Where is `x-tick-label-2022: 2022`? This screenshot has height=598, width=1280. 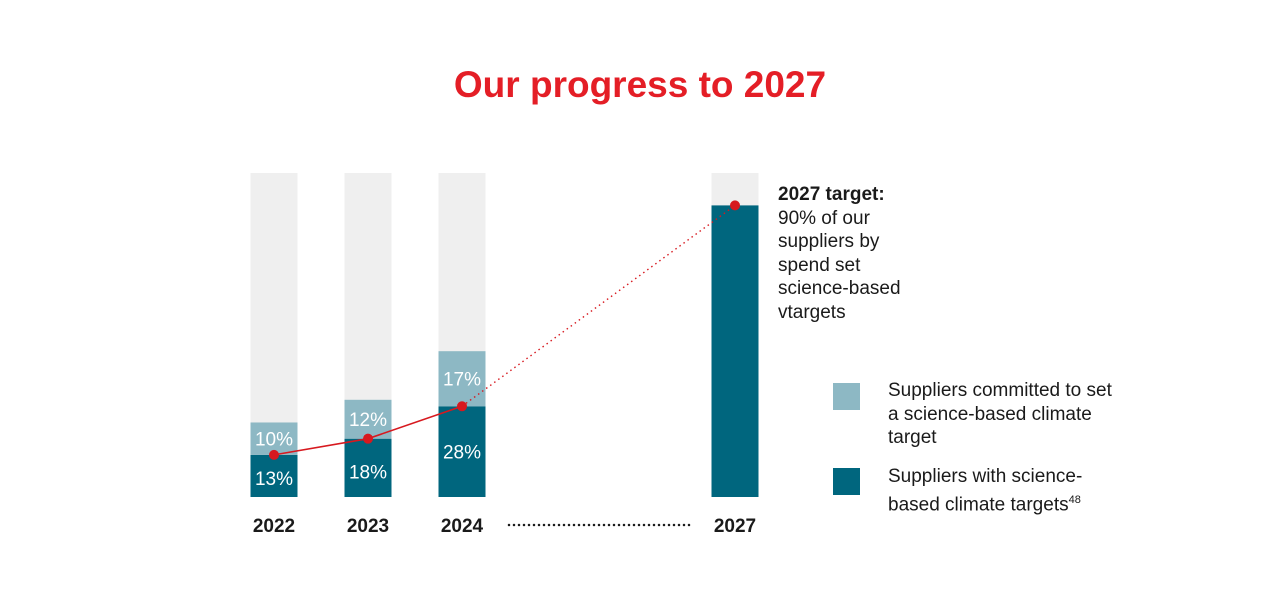
x-tick-label-2022: 2022 is located at coordinates (274, 526).